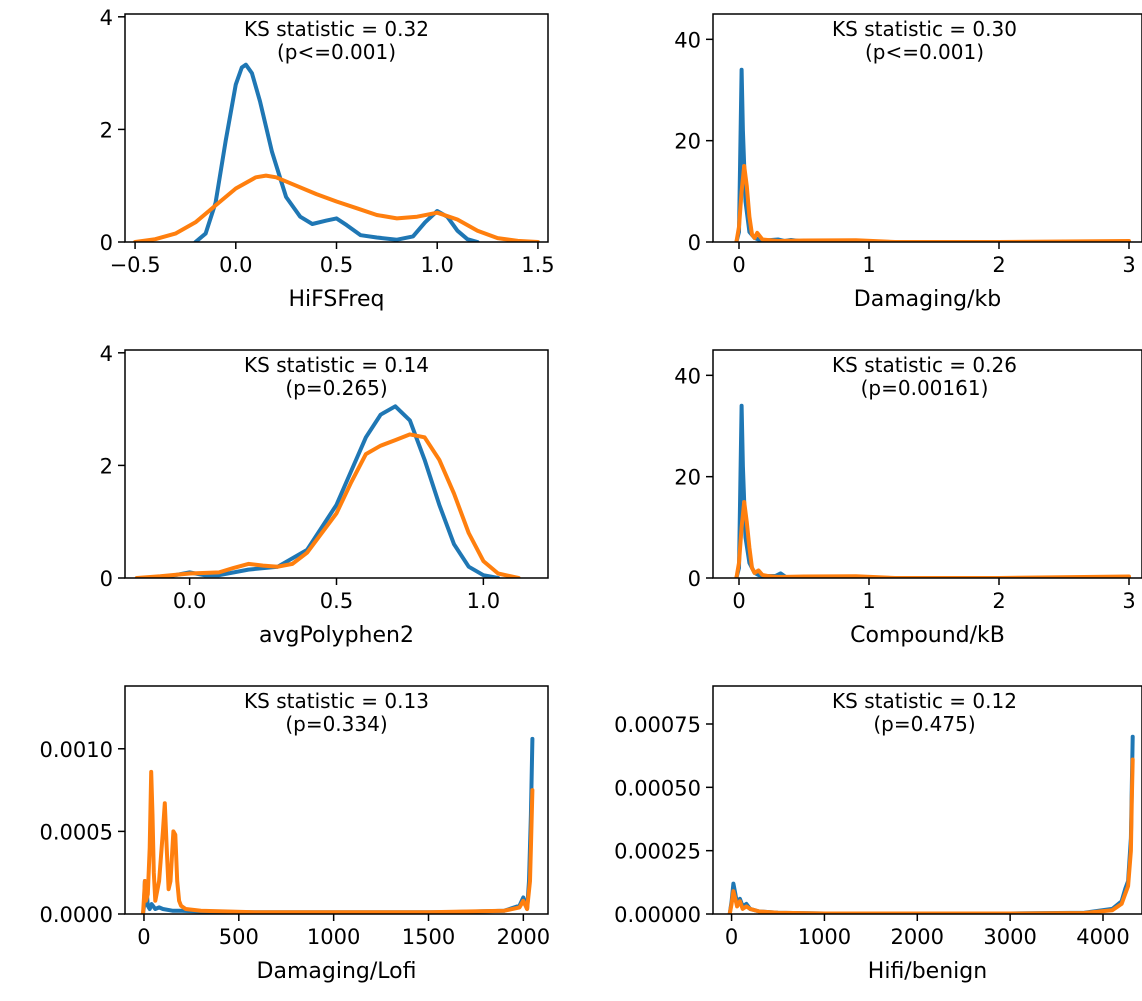 This screenshot has width=1142, height=1001. Describe the element at coordinates (657, 725) in the screenshot. I see `y-tick-label: 0.00075` at that location.